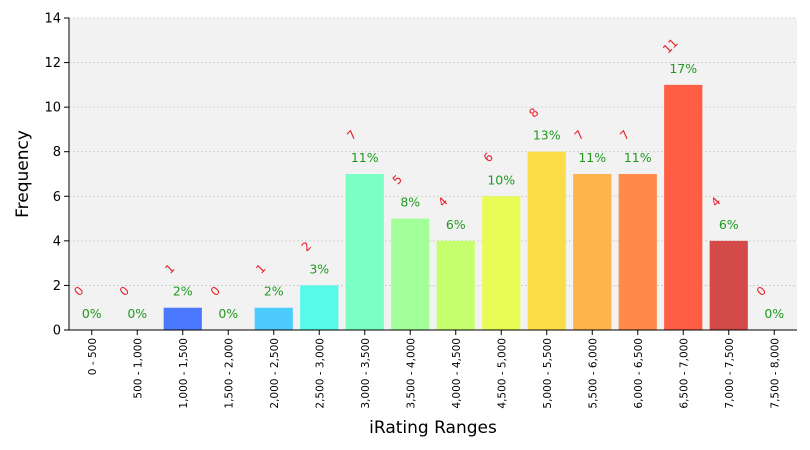 Image resolution: width=810 pixels, height=450 pixels. What do you see at coordinates (320, 373) in the screenshot?
I see `x-tick-label: 2,500 - 3,000` at bounding box center [320, 373].